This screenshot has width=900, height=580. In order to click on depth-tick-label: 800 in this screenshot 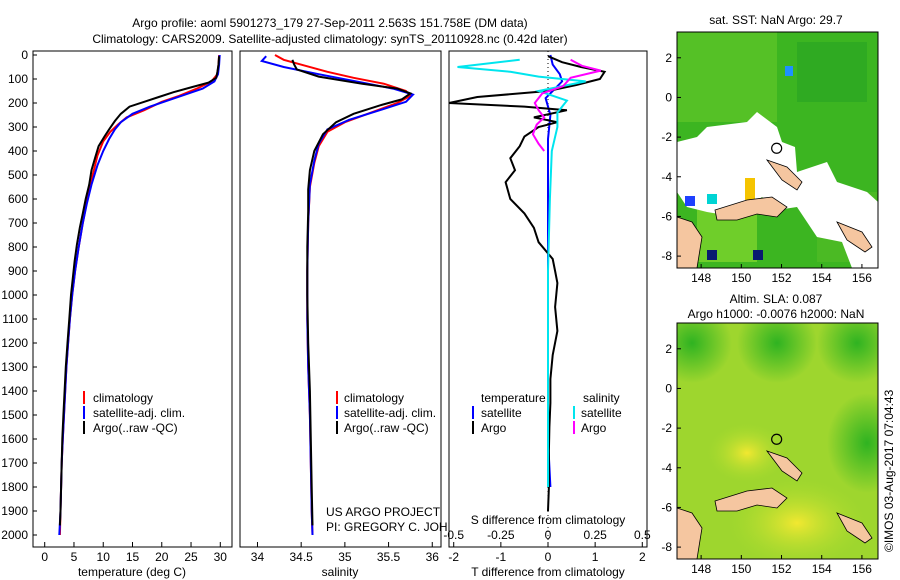, I will do `click(18, 247)`.